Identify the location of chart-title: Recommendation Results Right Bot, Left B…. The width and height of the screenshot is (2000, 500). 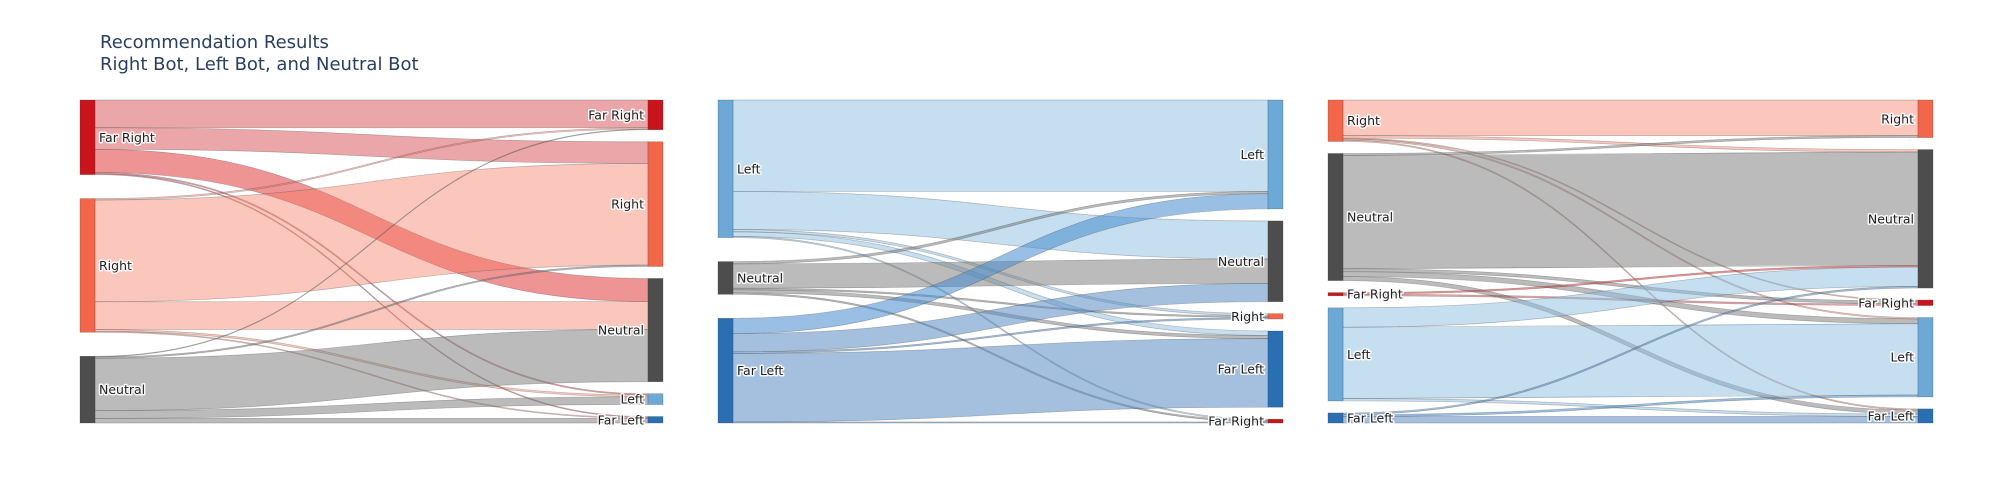
(259, 54).